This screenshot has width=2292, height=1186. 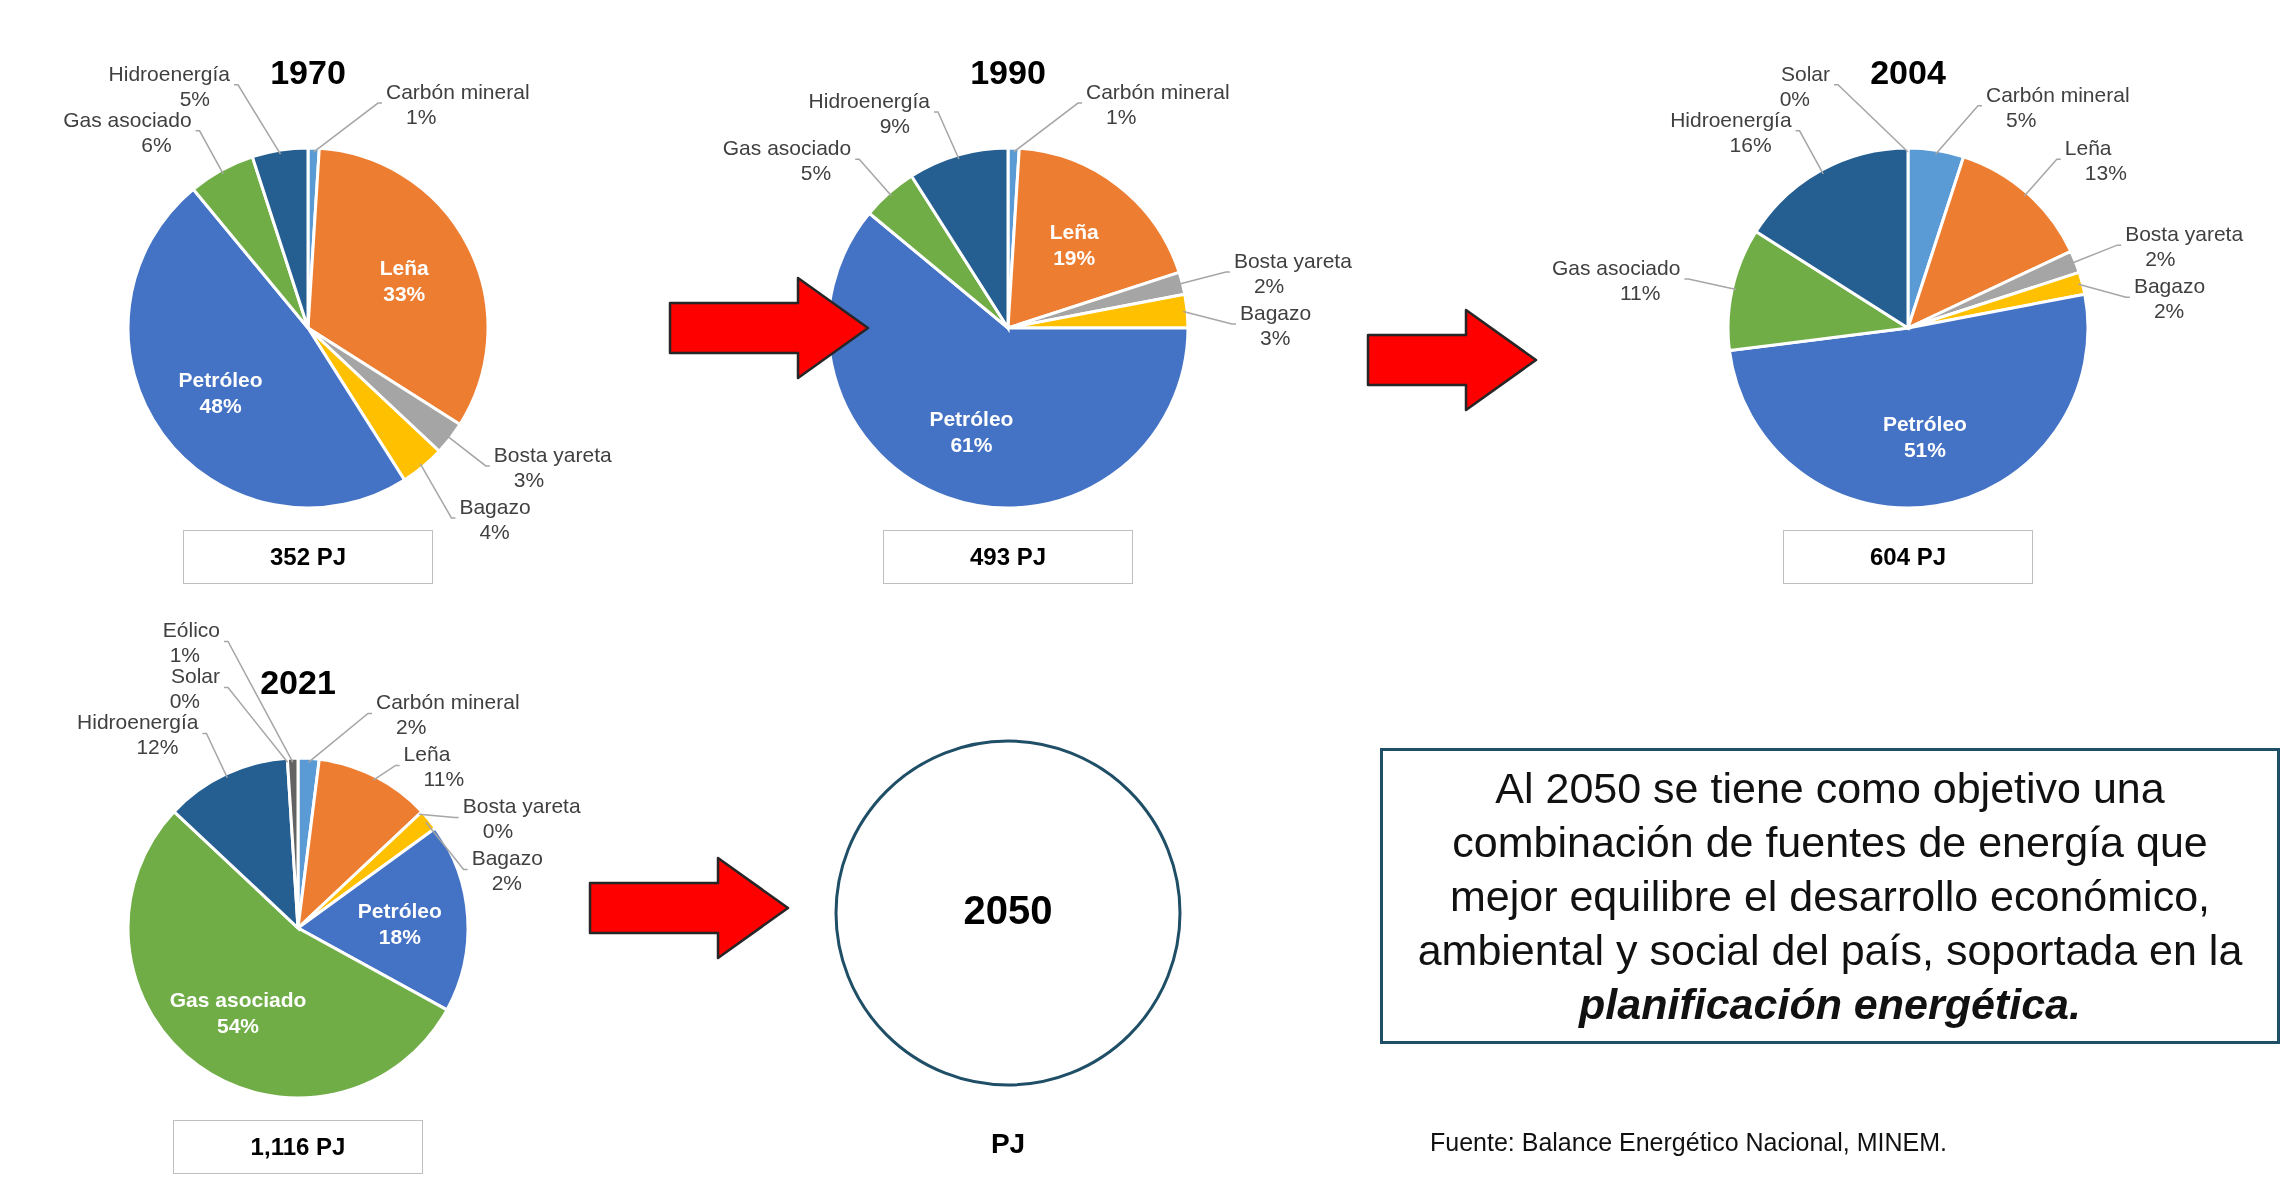 I want to click on data-label: 33%, so click(x=404, y=293).